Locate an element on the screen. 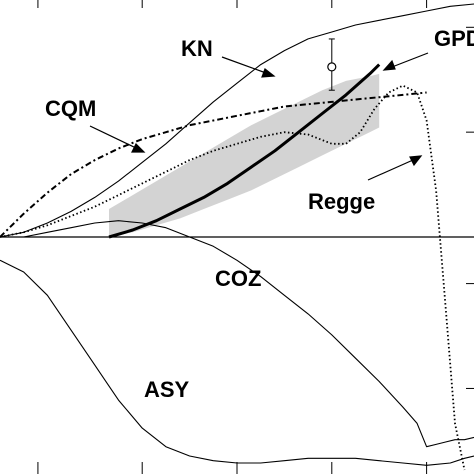 Image resolution: width=474 pixels, height=474 pixels. data-point-layer is located at coordinates (332, 64).